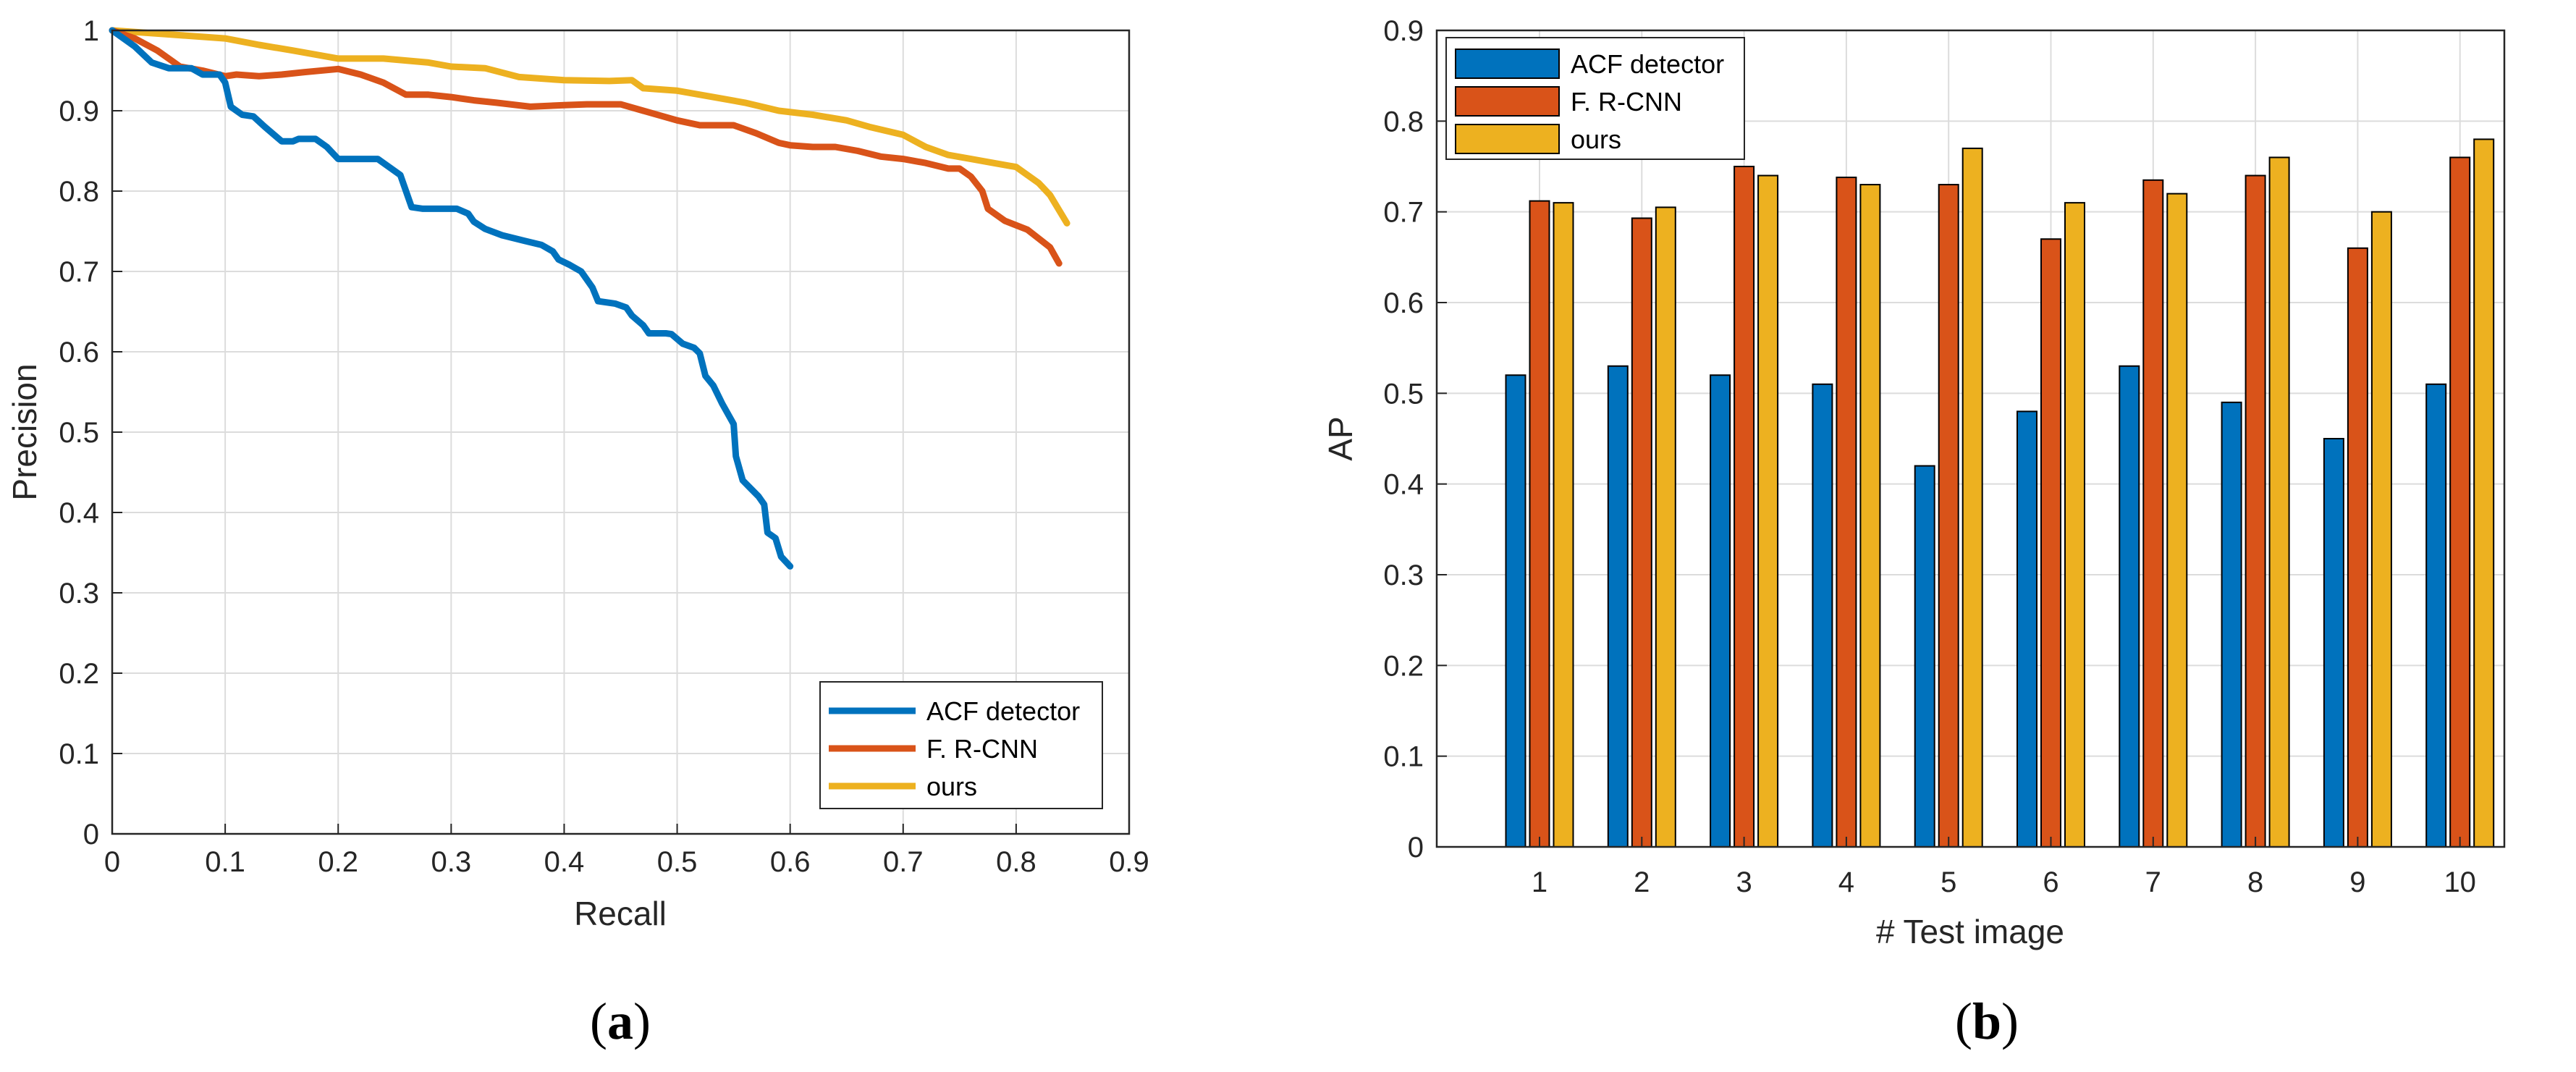 Image resolution: width=2576 pixels, height=1072 pixels. What do you see at coordinates (79, 674) in the screenshot?
I see `panel-a-y-tick-label: 0.2` at bounding box center [79, 674].